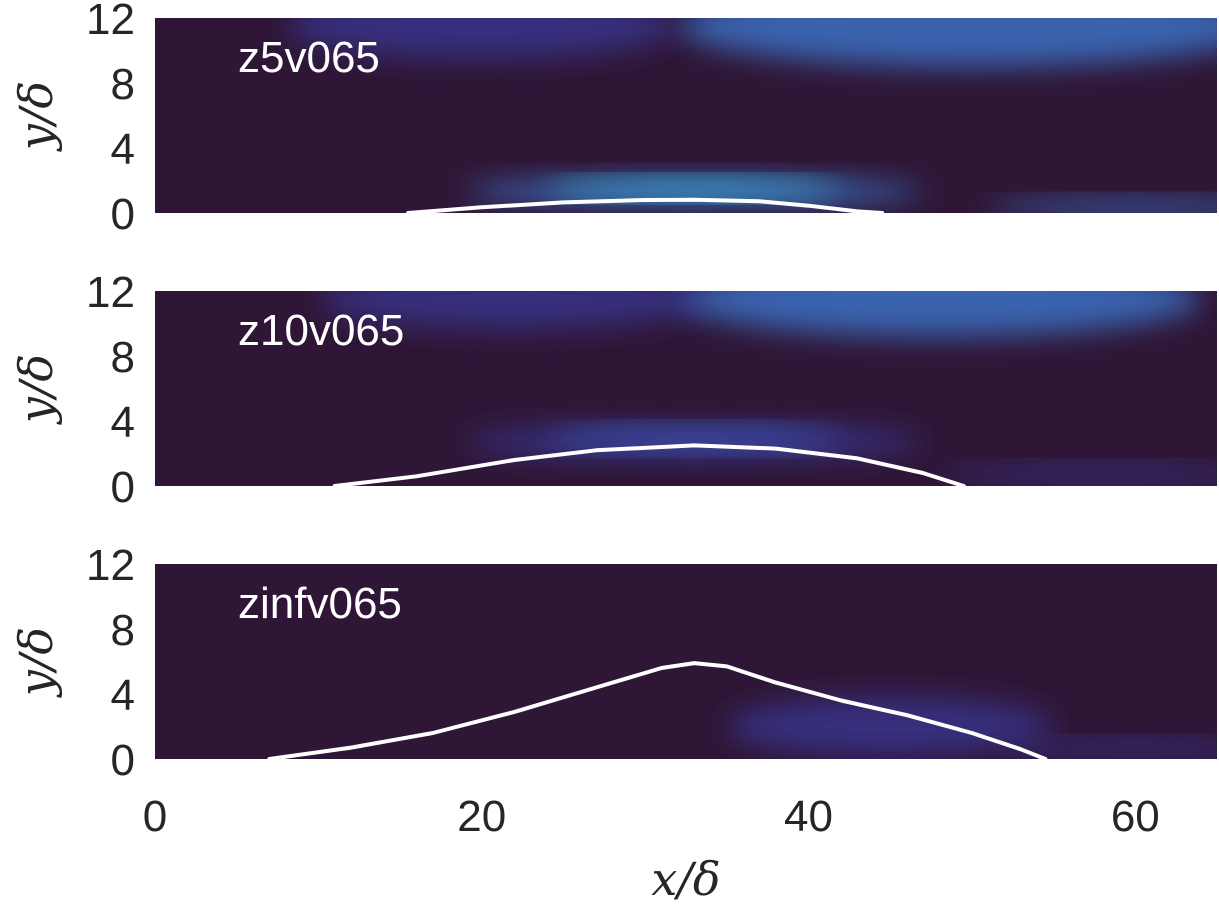  What do you see at coordinates (321, 330) in the screenshot?
I see `panel-label: z10v065` at bounding box center [321, 330].